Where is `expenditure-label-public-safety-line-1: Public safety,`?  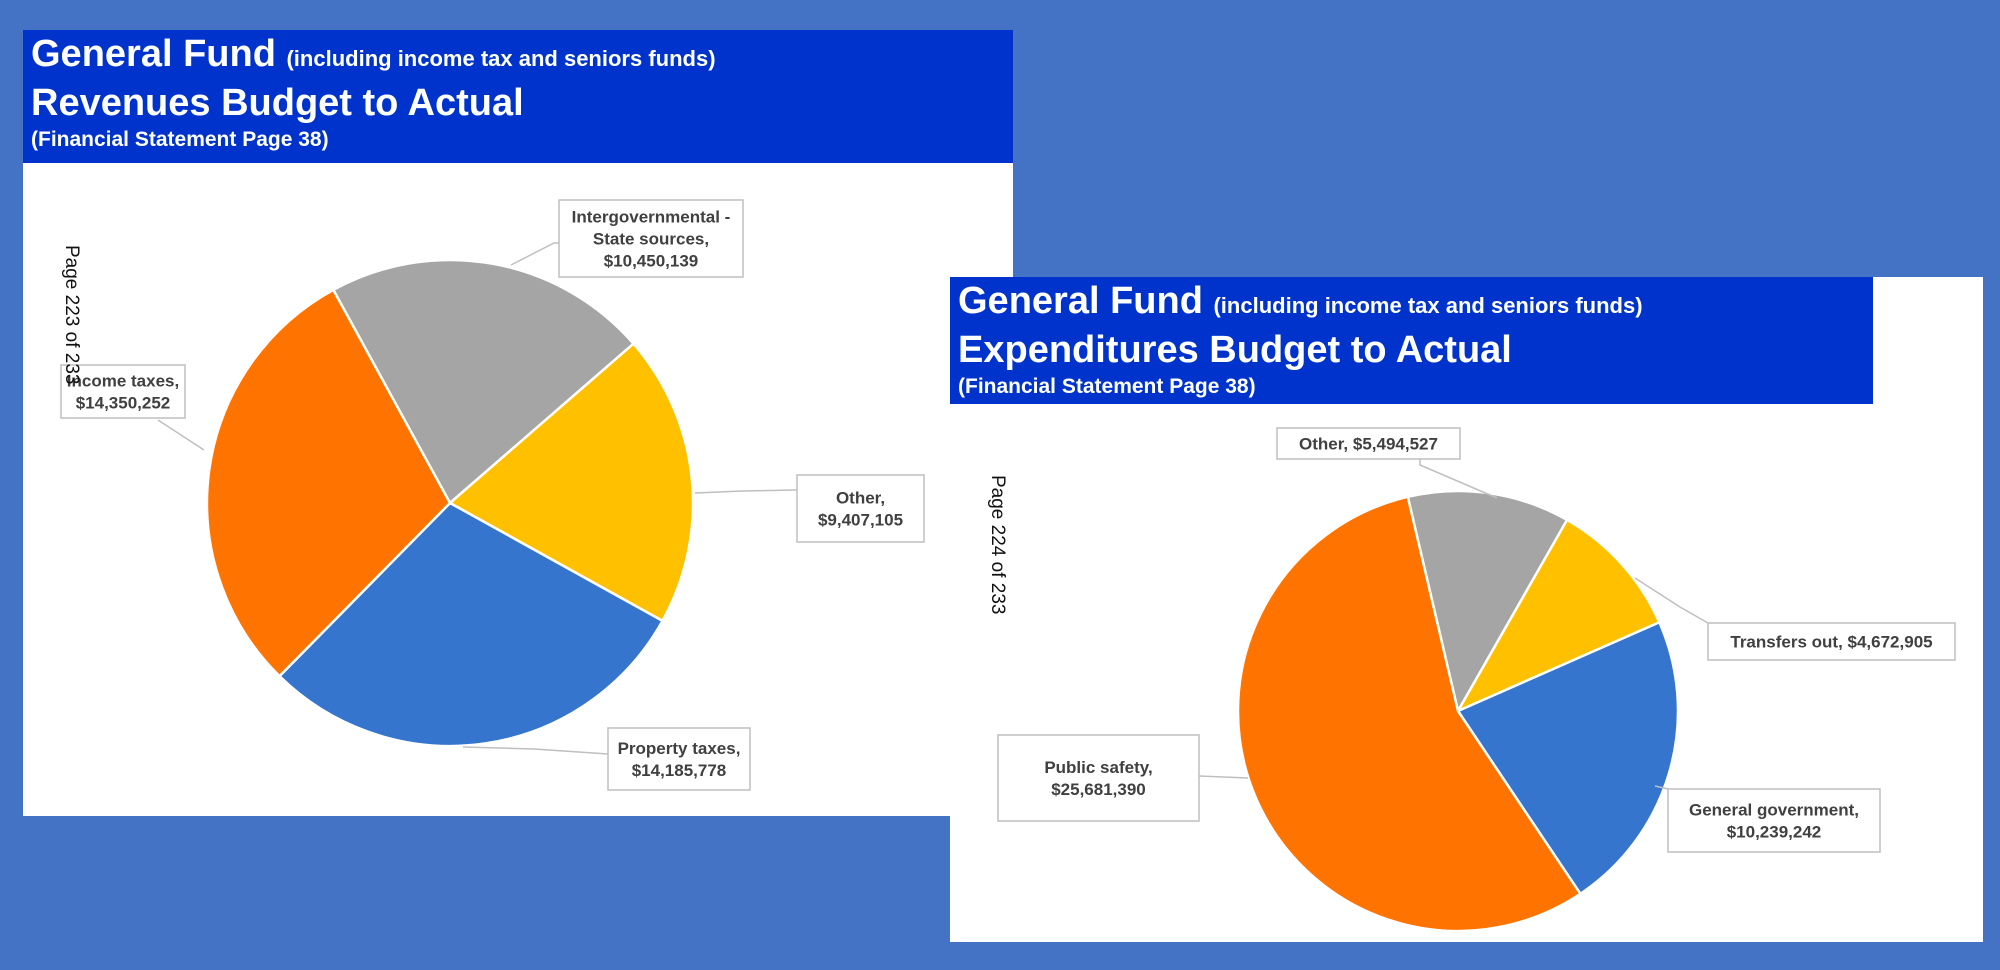 expenditure-label-public-safety-line-1: Public safety, is located at coordinates (1098, 767).